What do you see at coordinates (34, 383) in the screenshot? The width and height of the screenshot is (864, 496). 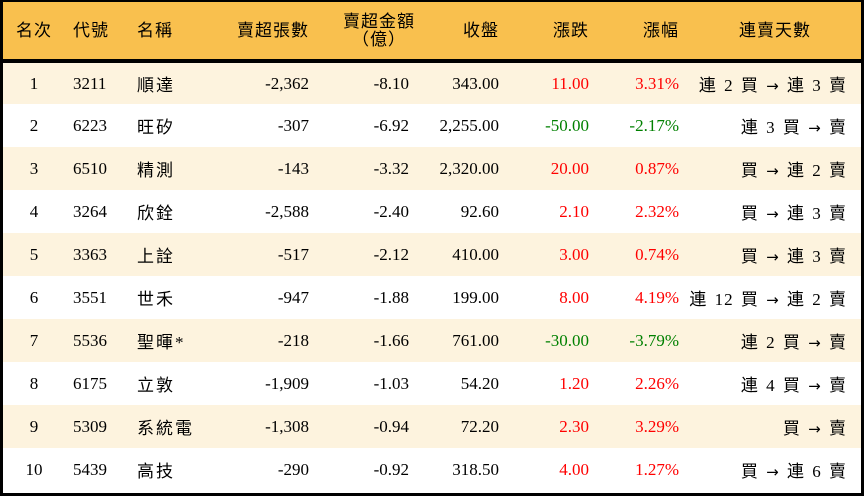 I see `cell-rank: 8` at bounding box center [34, 383].